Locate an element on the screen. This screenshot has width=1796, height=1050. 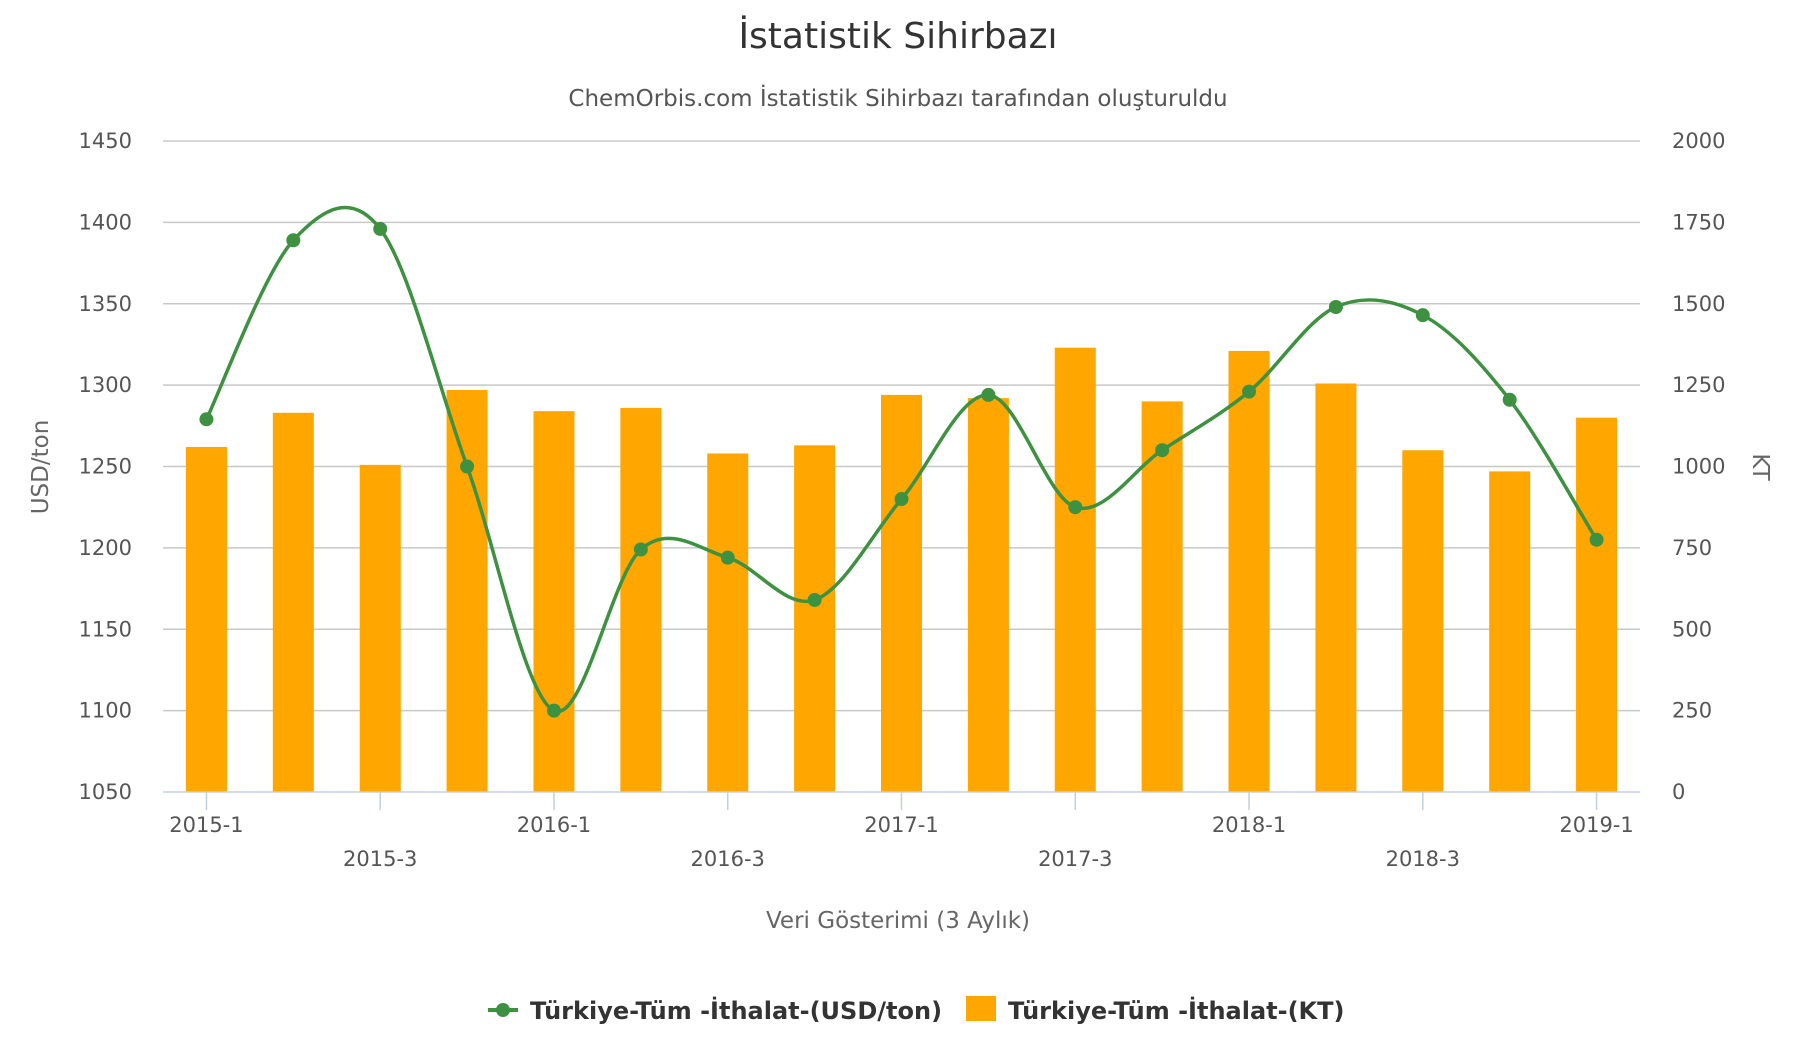
y-right-tick-label: 1000 is located at coordinates (1698, 467).